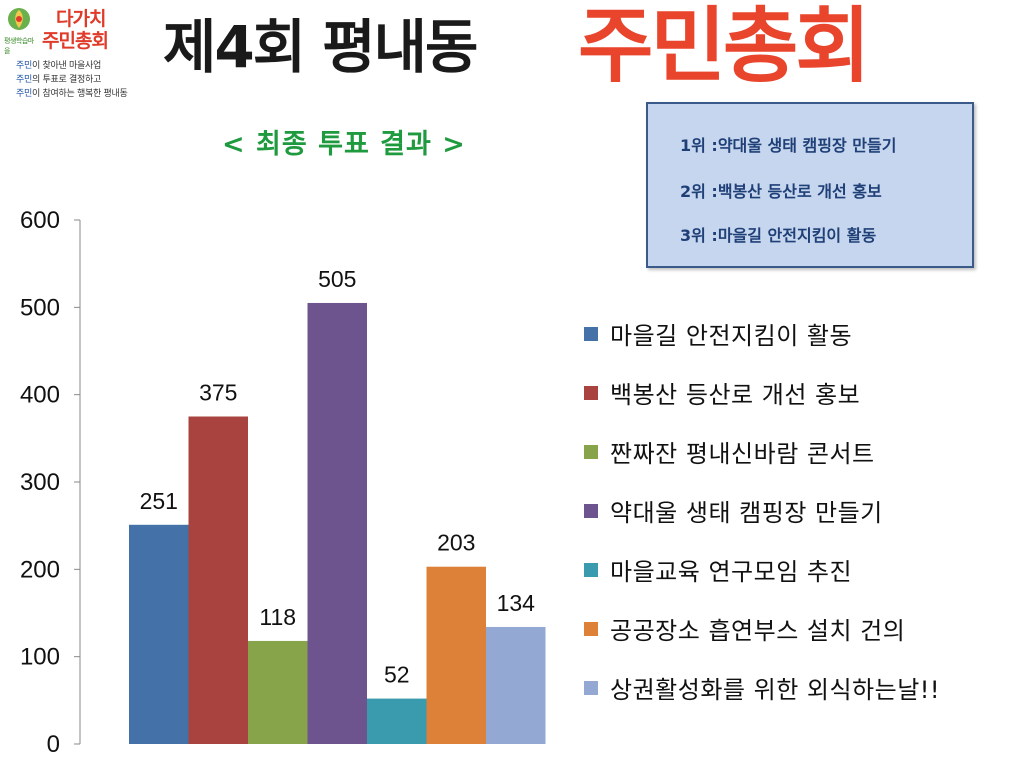 Image resolution: width=1012 pixels, height=758 pixels. I want to click on header-title-left: 제4회 평내동, so click(320, 47).